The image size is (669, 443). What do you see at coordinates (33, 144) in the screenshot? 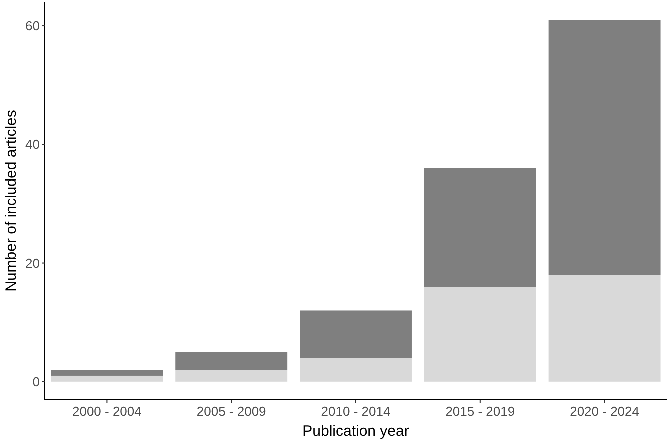
I see `y-tick-label: 40` at bounding box center [33, 144].